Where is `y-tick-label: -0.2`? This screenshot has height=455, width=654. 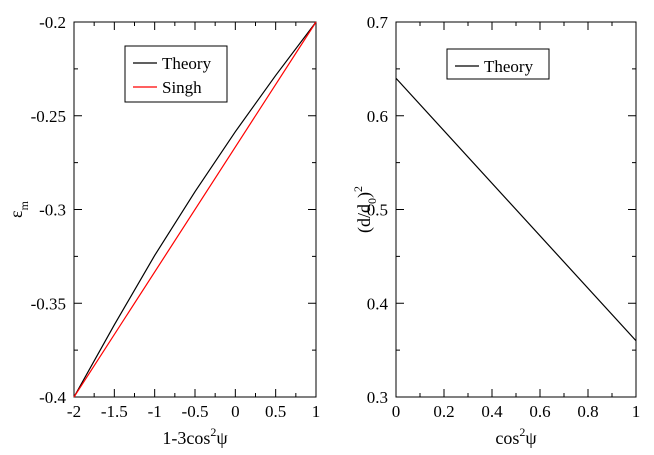
y-tick-label: -0.2 is located at coordinates (52, 22).